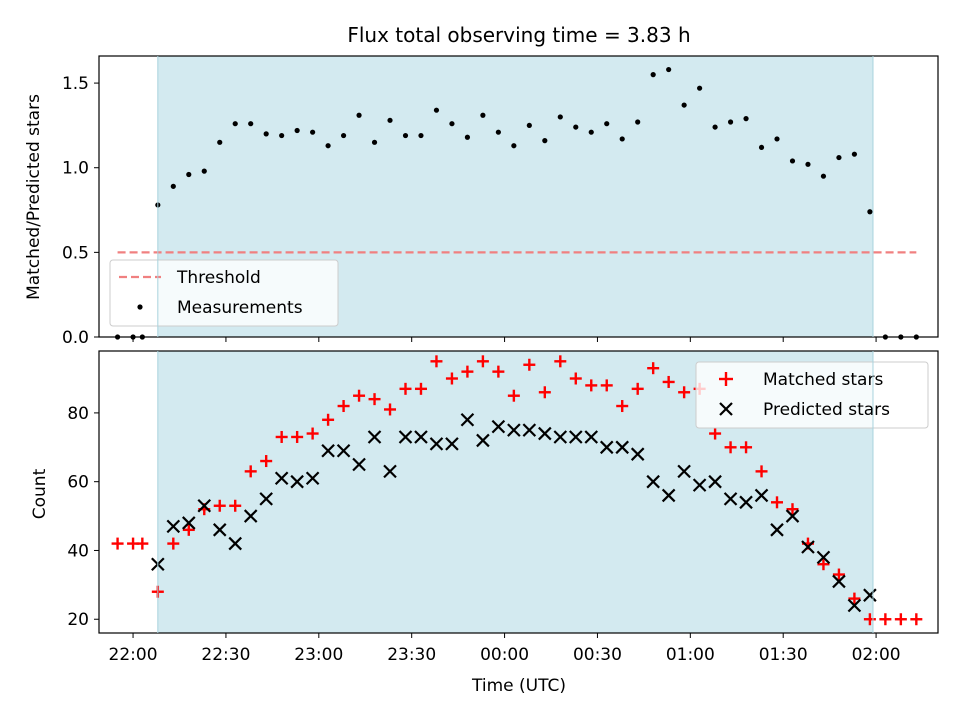  Describe the element at coordinates (518, 35) in the screenshot. I see `chart-title: Flux total observing time = 3.83 h` at that location.